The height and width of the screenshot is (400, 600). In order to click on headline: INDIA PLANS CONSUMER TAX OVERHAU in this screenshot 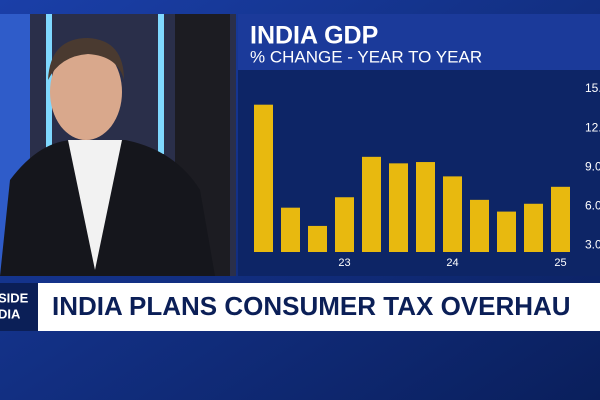, I will do `click(311, 306)`.